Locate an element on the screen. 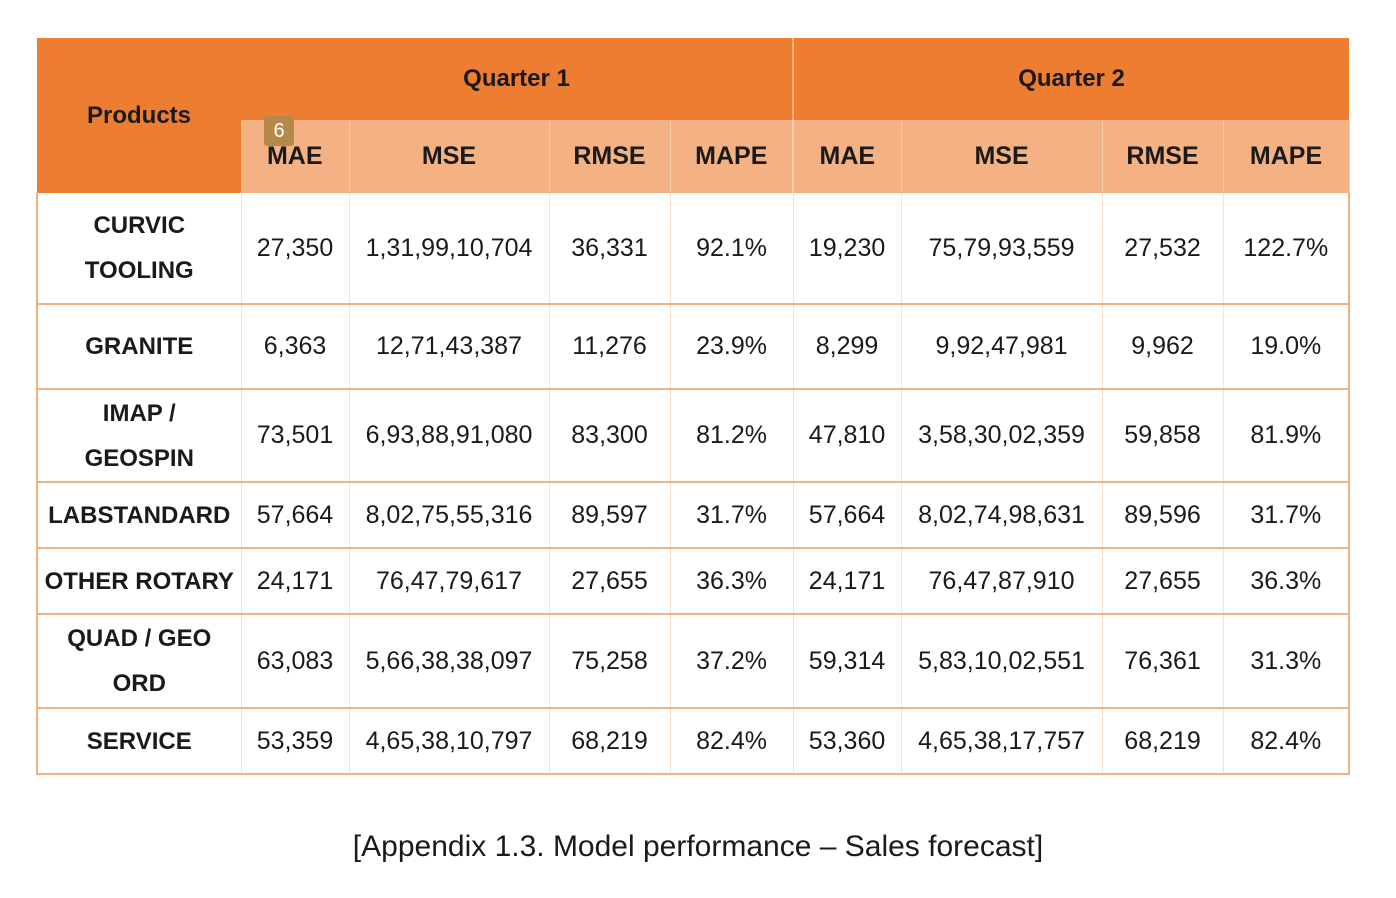  q1-rmse-cell: 75,258 is located at coordinates (610, 661).